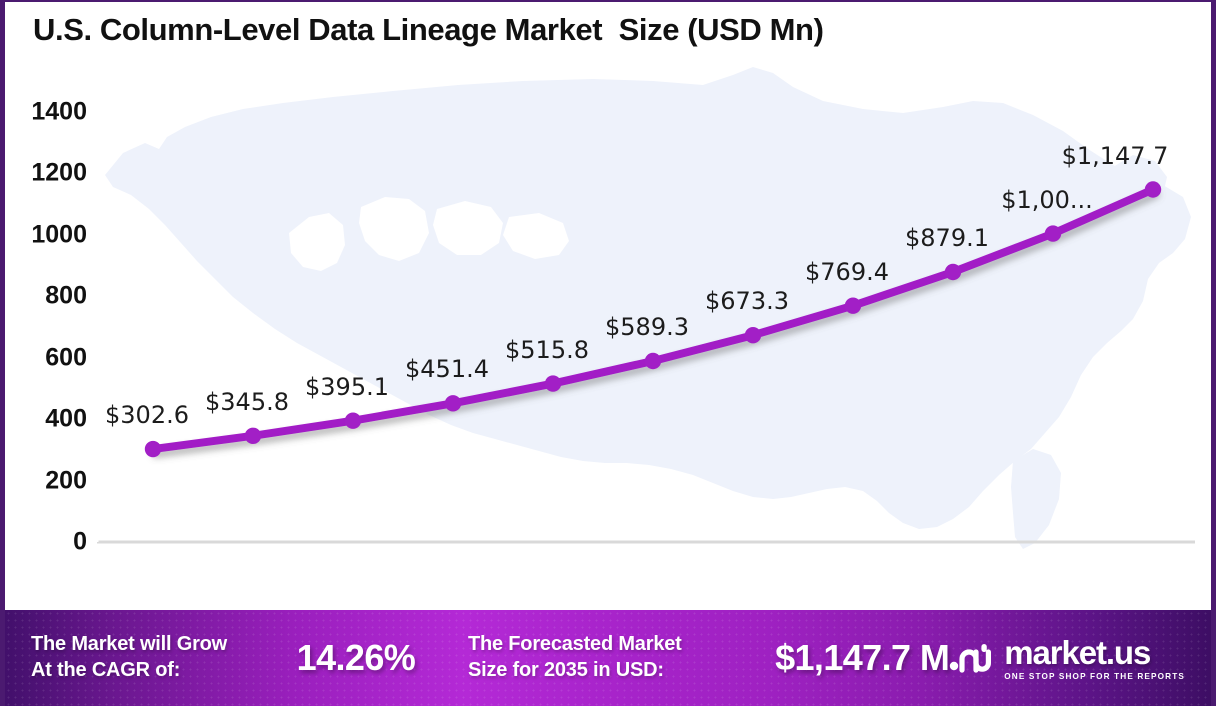 This screenshot has width=1216, height=706. I want to click on forecast-caption-line2: Size for 2035 in USD:, so click(565, 670).